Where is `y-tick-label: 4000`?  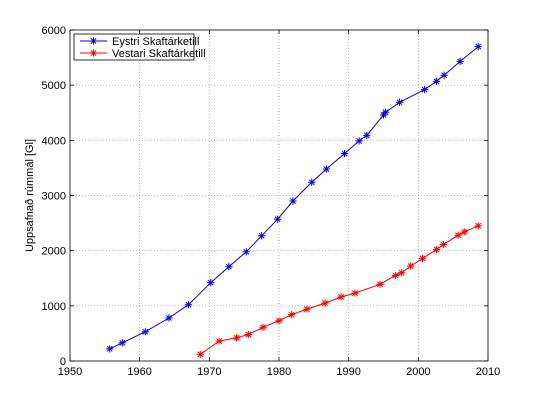
y-tick-label: 4000 is located at coordinates (54, 141).